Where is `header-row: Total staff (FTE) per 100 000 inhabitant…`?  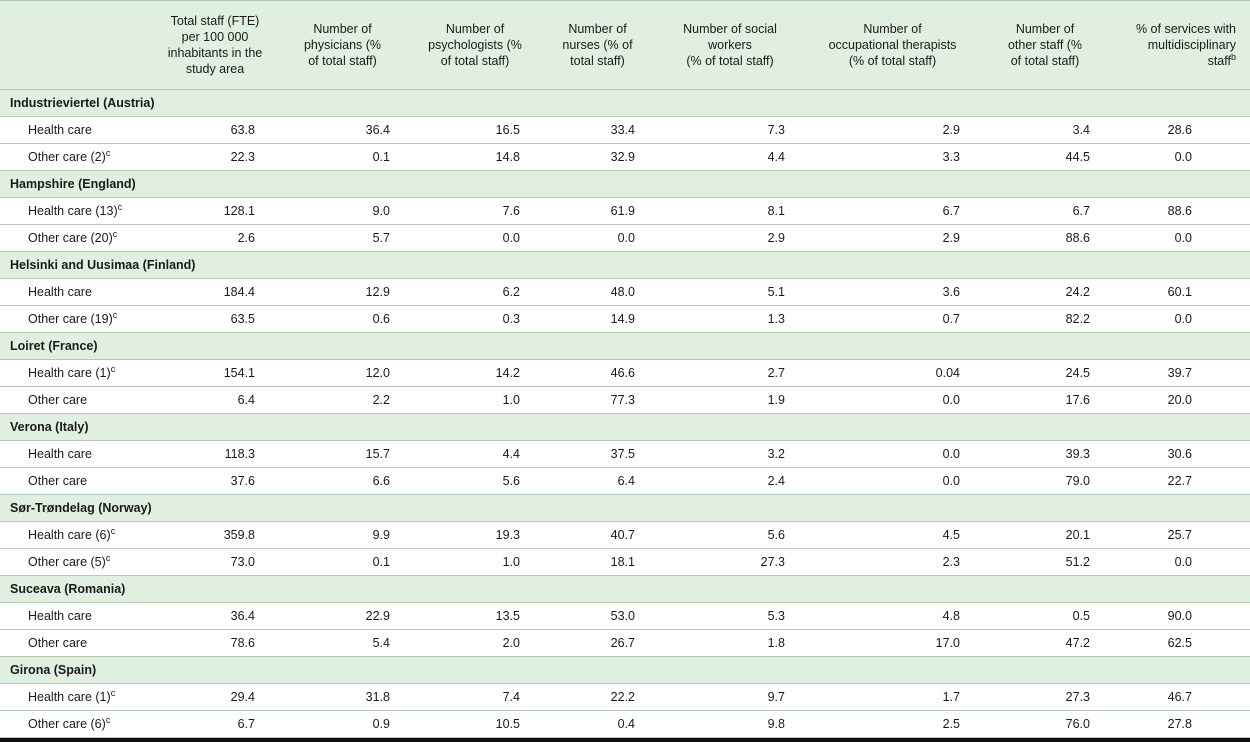 header-row: Total staff (FTE) per 100 000 inhabitant… is located at coordinates (625, 45).